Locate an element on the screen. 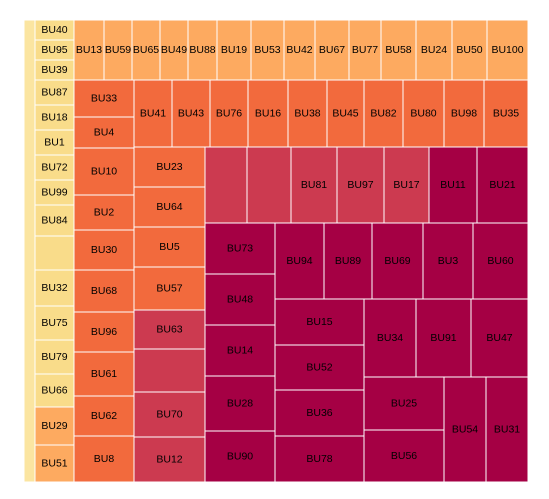  treemap-label-bu4: BU4 is located at coordinates (104, 133).